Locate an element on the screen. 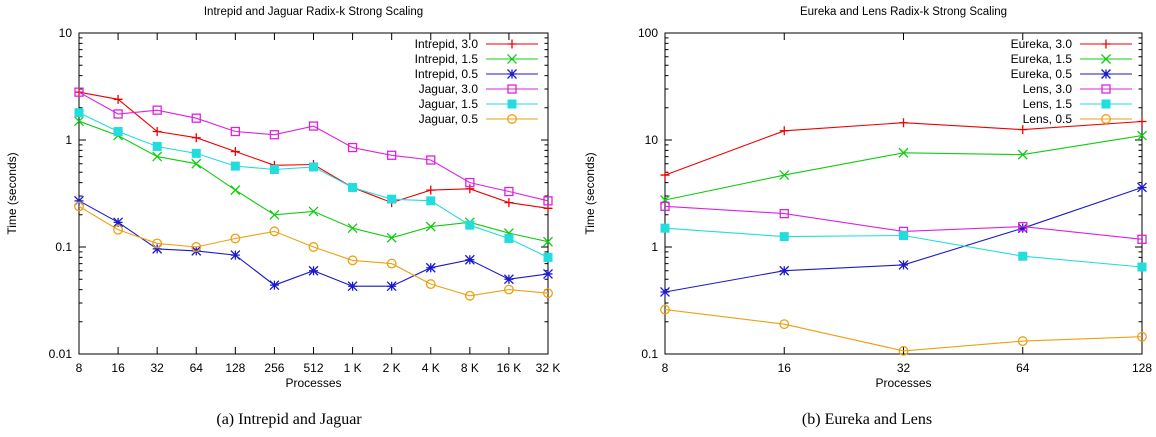  b-legend-label-3: Lens, 3.0 is located at coordinates (1048, 89).